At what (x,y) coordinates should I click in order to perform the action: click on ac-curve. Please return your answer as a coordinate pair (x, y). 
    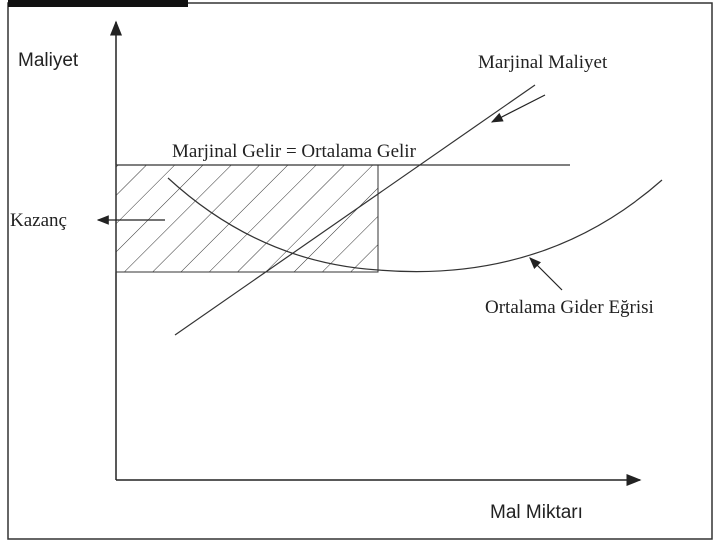
    Looking at the image, I should click on (415, 225).